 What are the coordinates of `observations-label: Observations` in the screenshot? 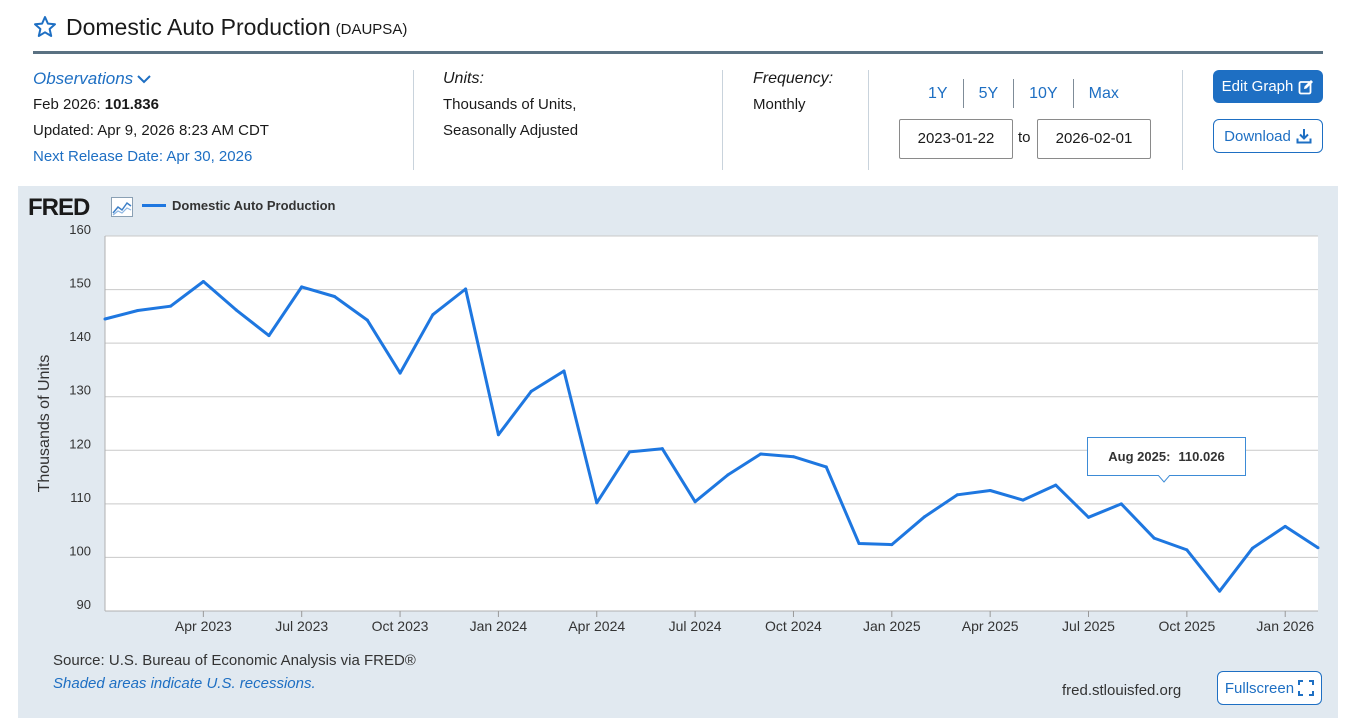 It's located at (83, 78).